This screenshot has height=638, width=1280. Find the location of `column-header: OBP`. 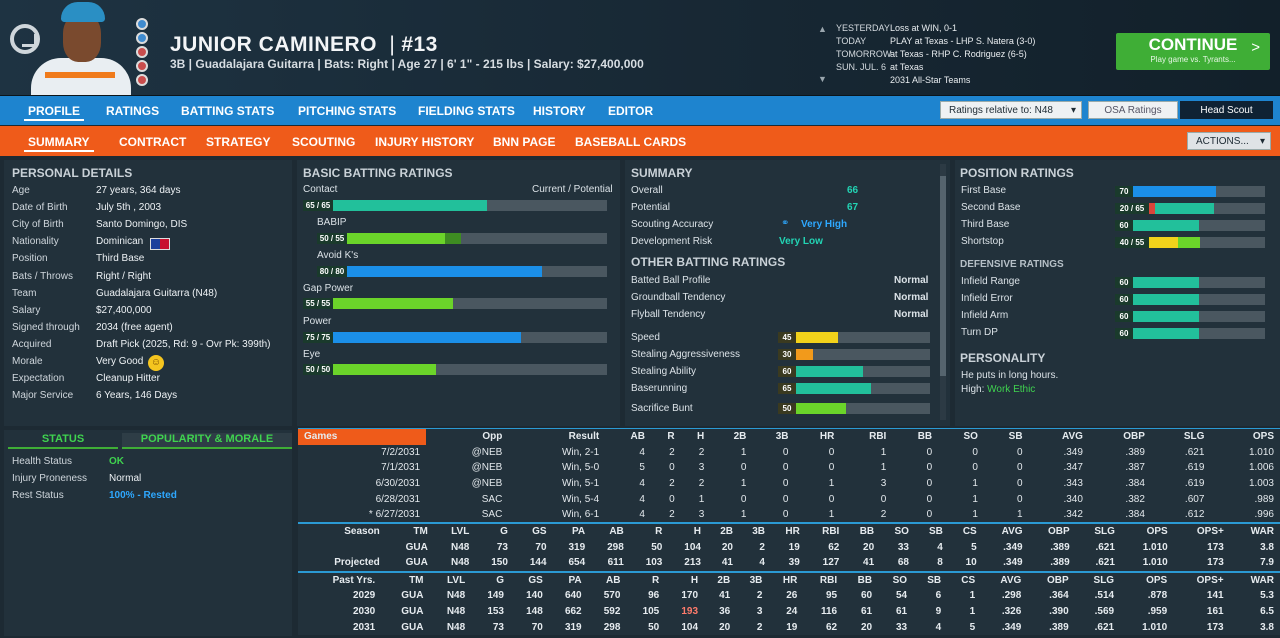

column-header: OBP is located at coordinates (1051, 580).